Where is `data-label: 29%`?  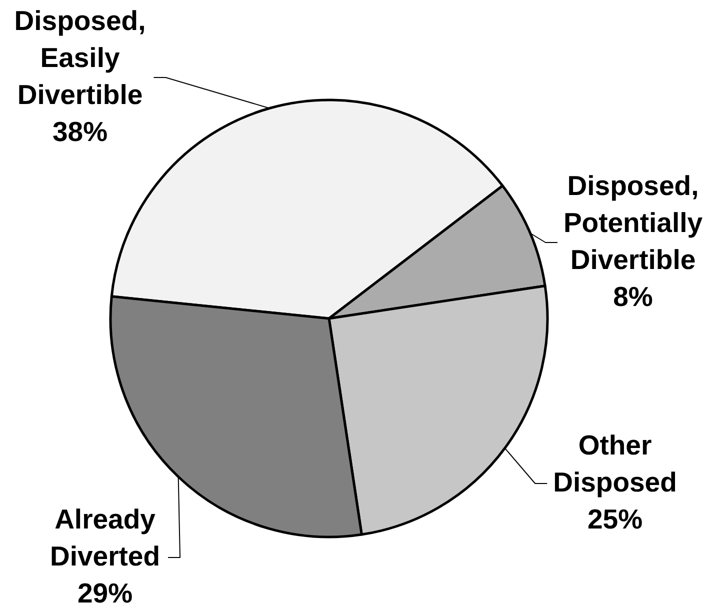
data-label: 29% is located at coordinates (105, 593).